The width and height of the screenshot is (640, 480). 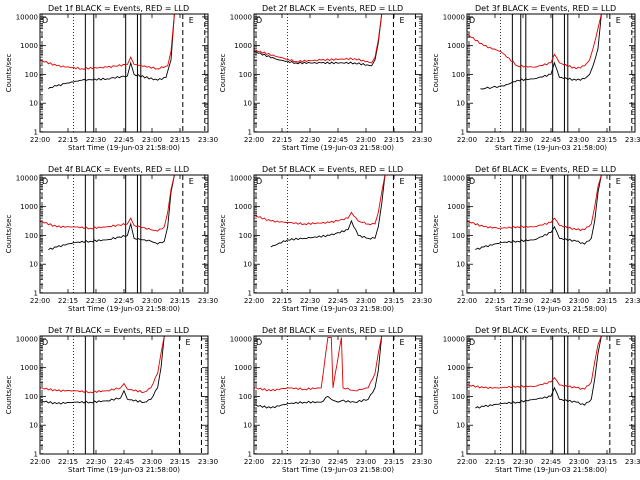 I want to click on panel-title: Det 1f BLACK = Events, RED = LLD, so click(x=118, y=8).